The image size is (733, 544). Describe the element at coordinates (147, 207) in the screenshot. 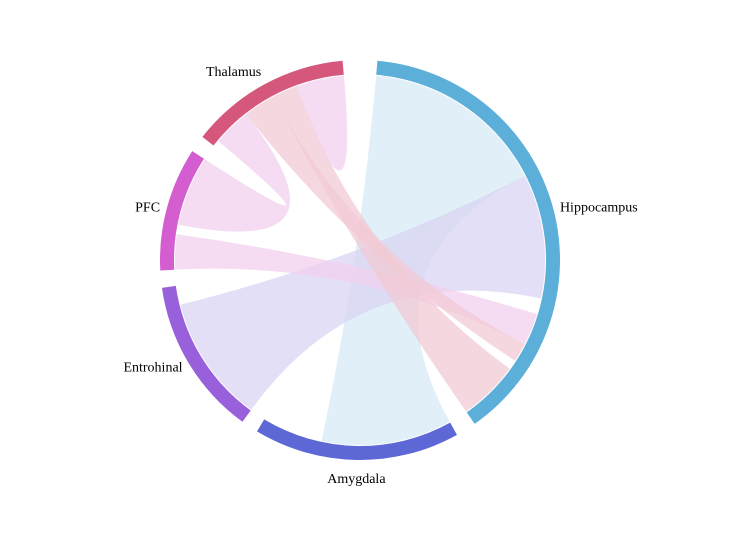

I see `label-pfc: PFC` at that location.